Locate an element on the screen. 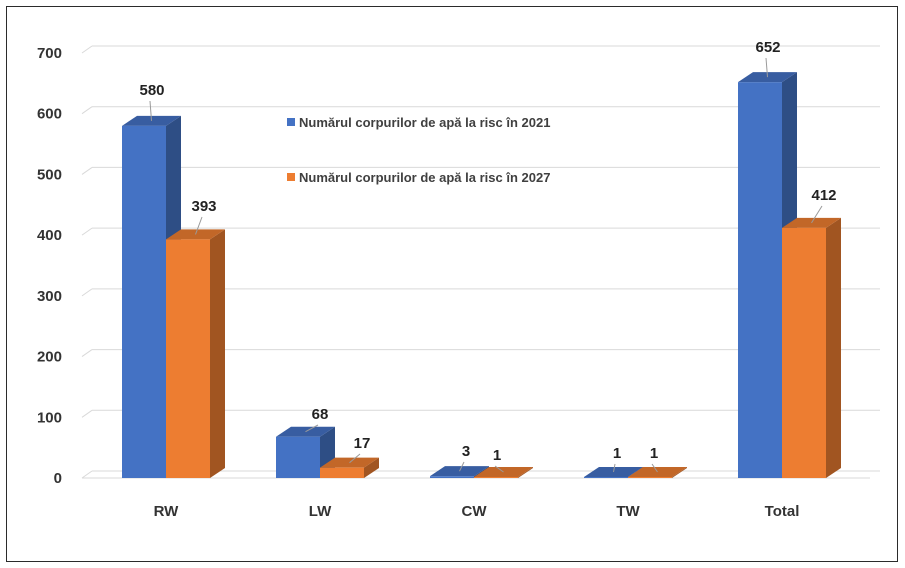 Image resolution: width=905 pixels, height=568 pixels. data-label: 580 is located at coordinates (151, 90).